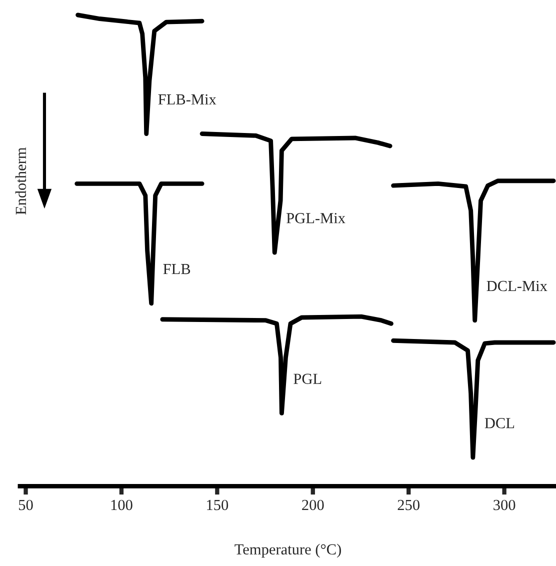 The height and width of the screenshot is (566, 556). Describe the element at coordinates (308, 379) in the screenshot. I see `series-label: PGL` at that location.